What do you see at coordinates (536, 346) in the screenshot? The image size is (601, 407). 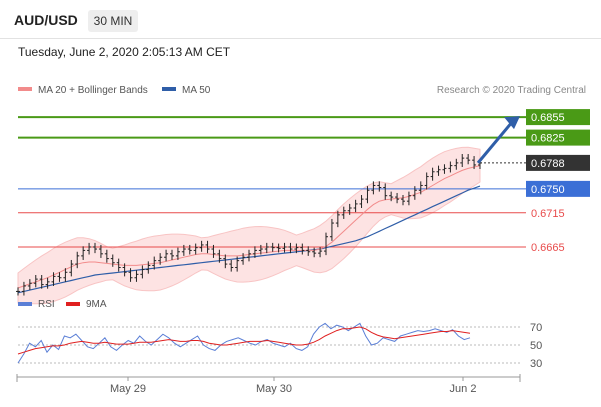 I see `rsi-tick-1: 50` at bounding box center [536, 346].